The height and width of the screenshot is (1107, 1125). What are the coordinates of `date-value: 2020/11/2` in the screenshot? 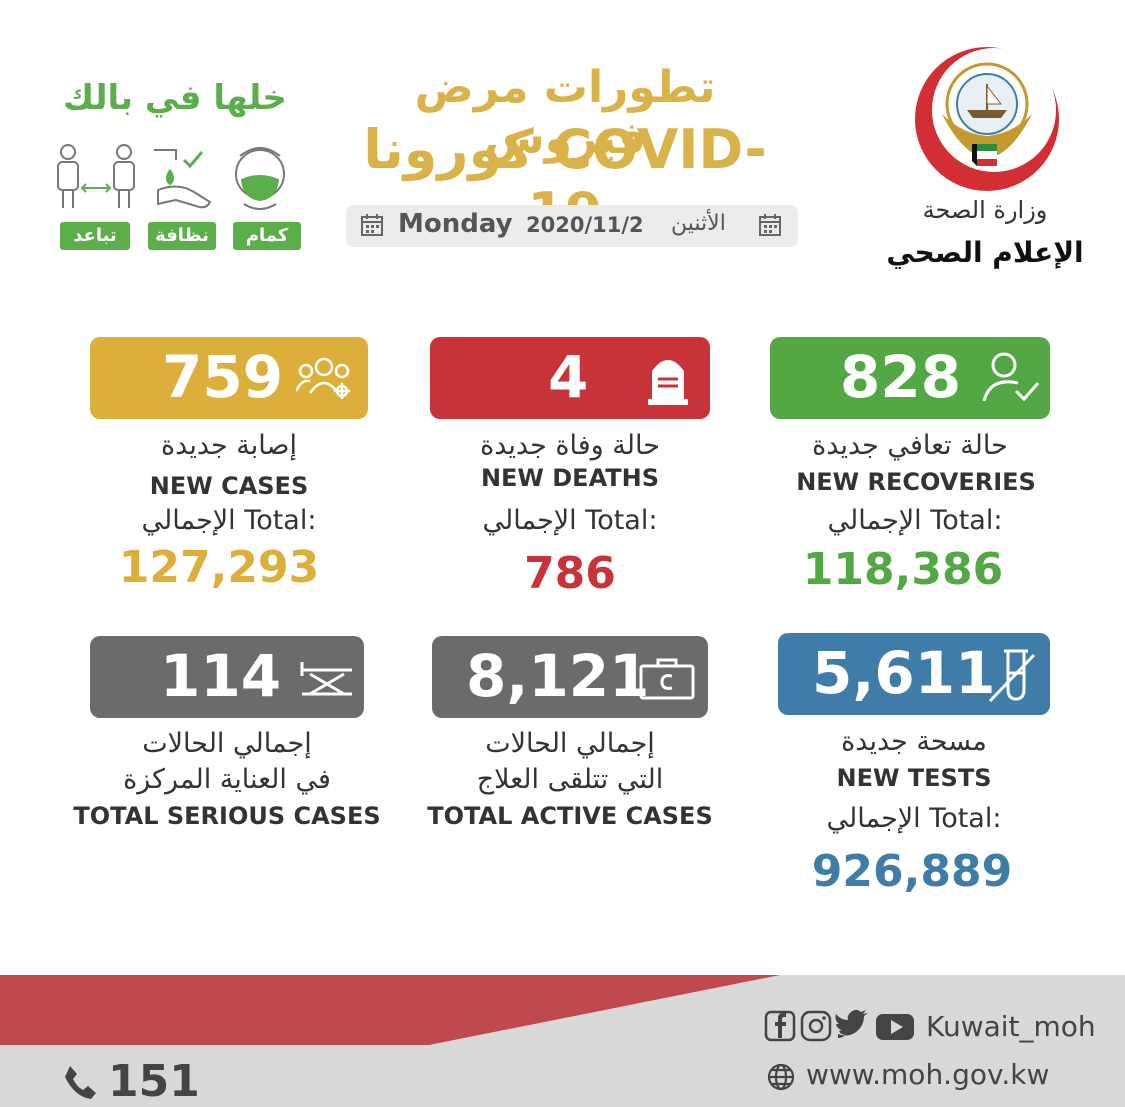 It's located at (585, 225).